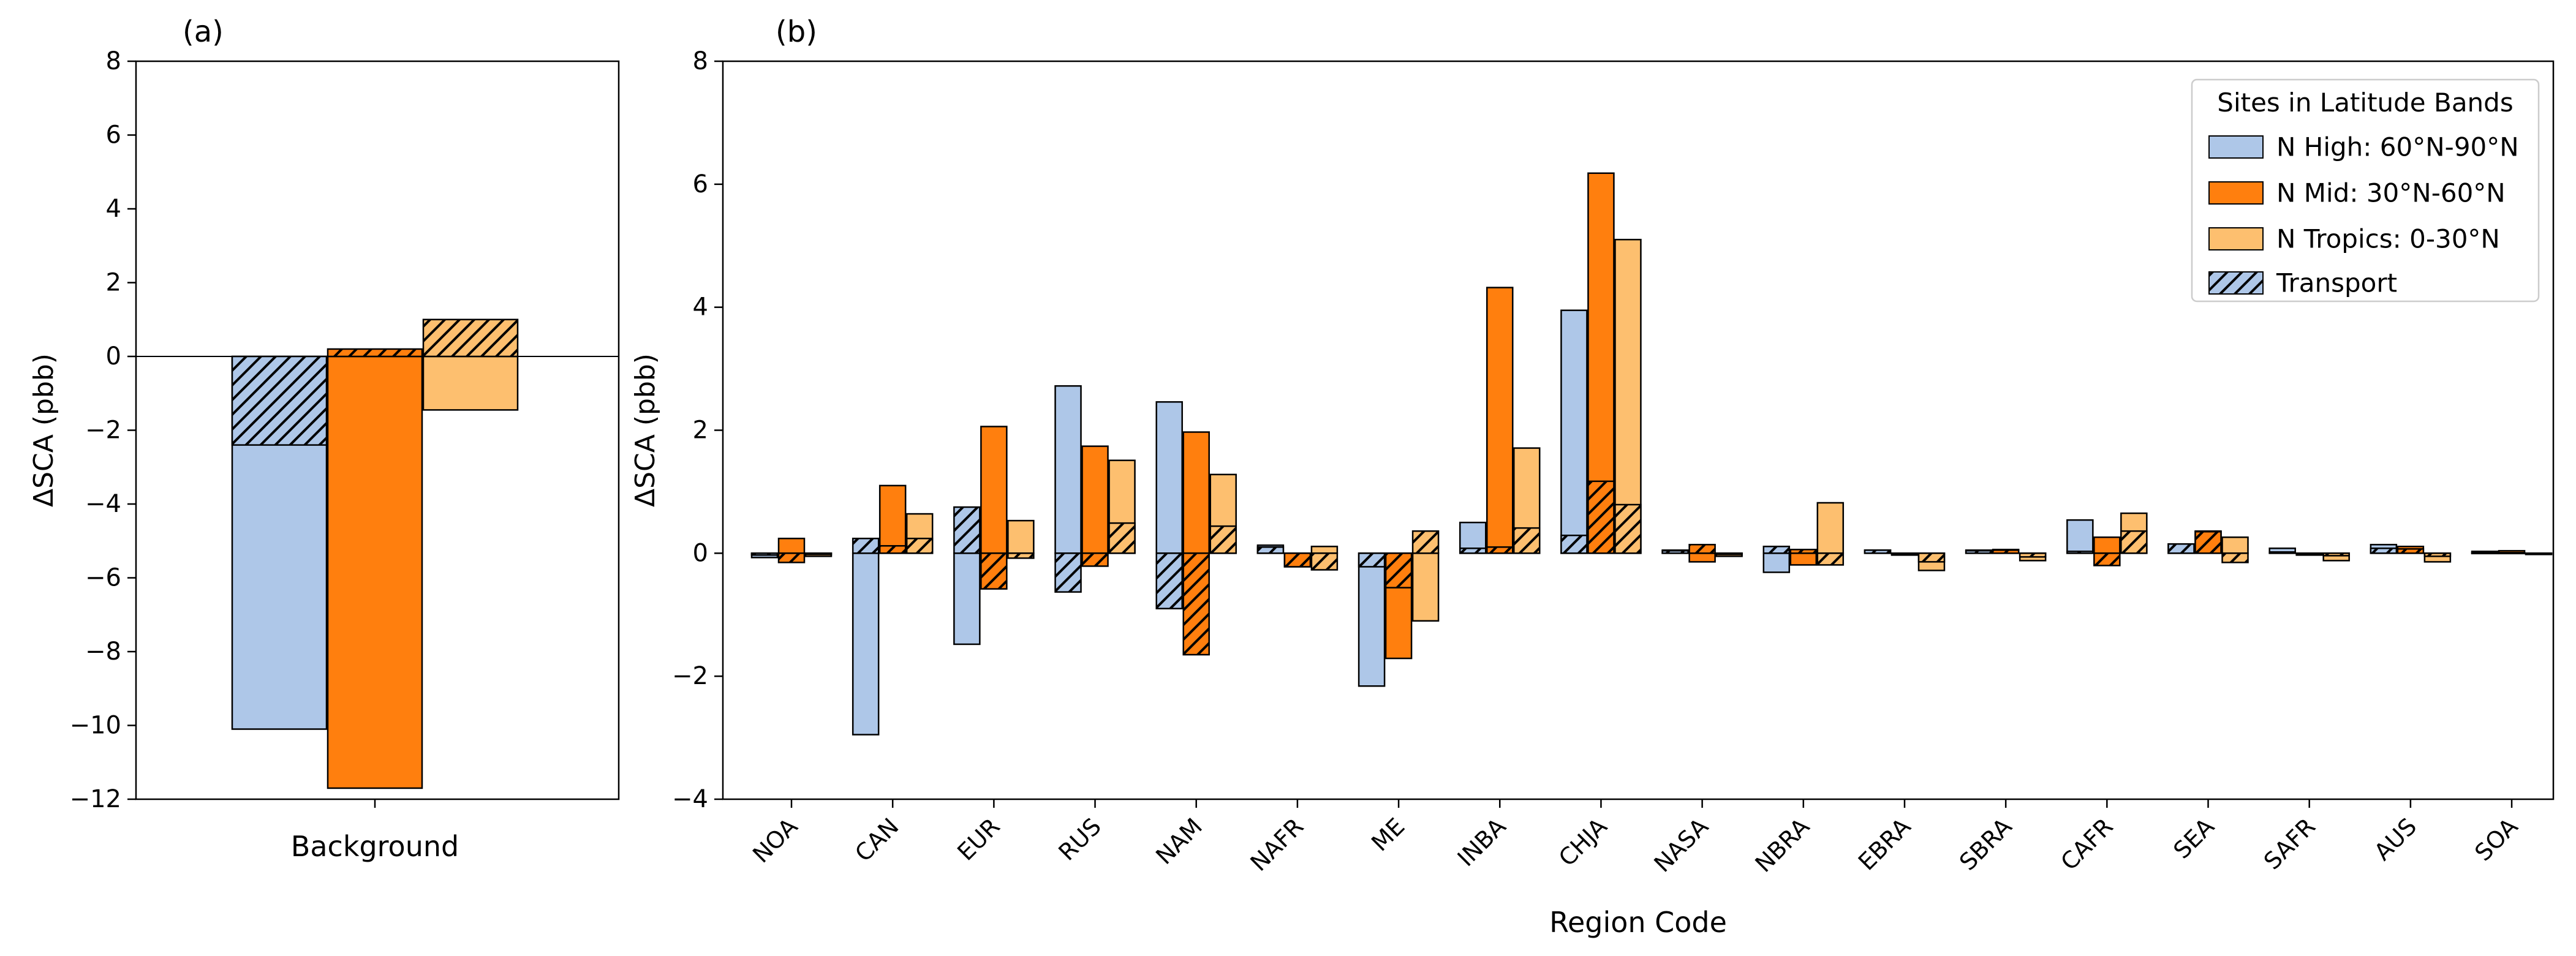 Image resolution: width=2576 pixels, height=956 pixels. What do you see at coordinates (470, 383) in the screenshot?
I see `bar-total-n_tropics-Background` at bounding box center [470, 383].